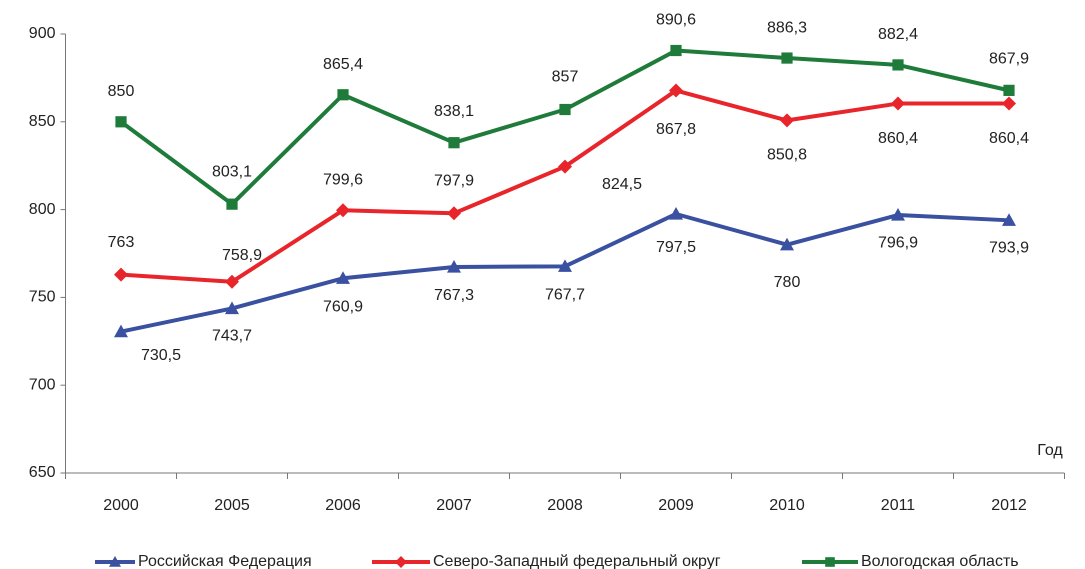 The height and width of the screenshot is (569, 1085). I want to click on x-tick-label: 2000, so click(121, 505).